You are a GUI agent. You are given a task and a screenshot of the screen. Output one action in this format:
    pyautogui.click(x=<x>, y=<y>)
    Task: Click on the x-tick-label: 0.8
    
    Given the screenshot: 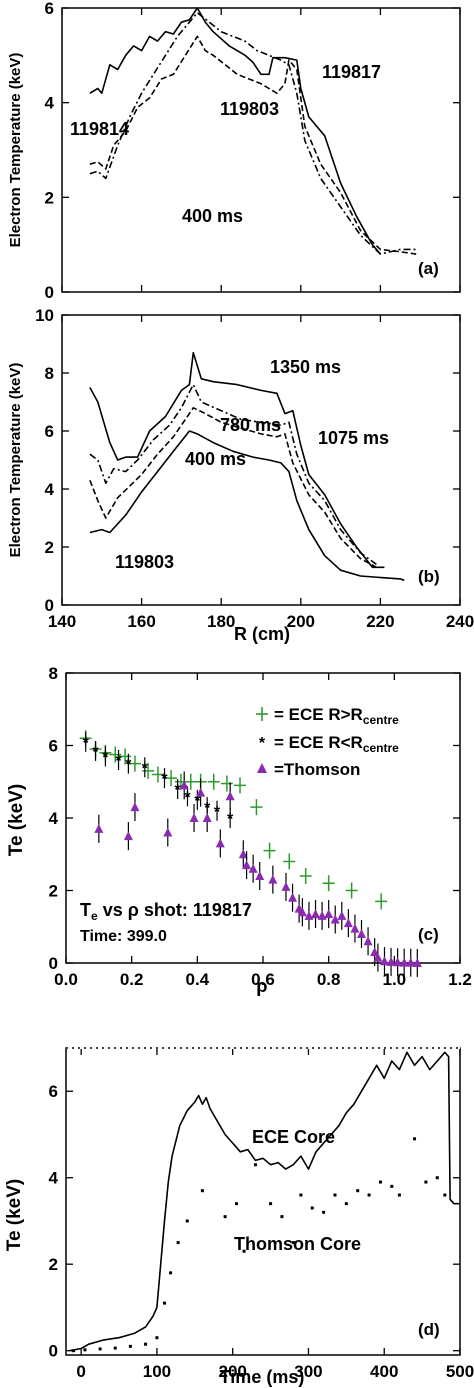 What is the action you would take?
    pyautogui.click(x=329, y=979)
    